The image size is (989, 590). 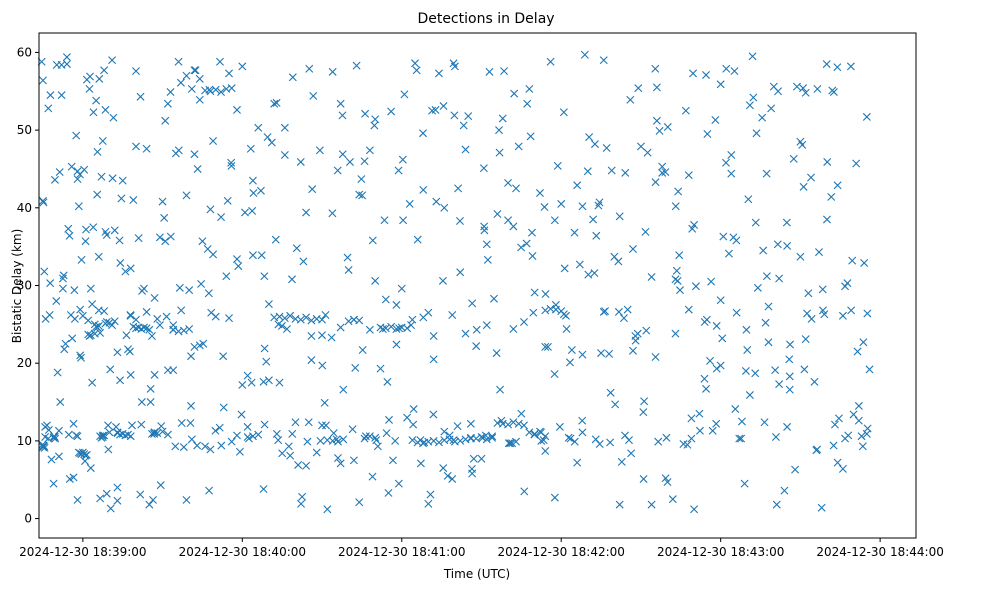 What do you see at coordinates (28, 519) in the screenshot?
I see `y-tick-label: 0` at bounding box center [28, 519].